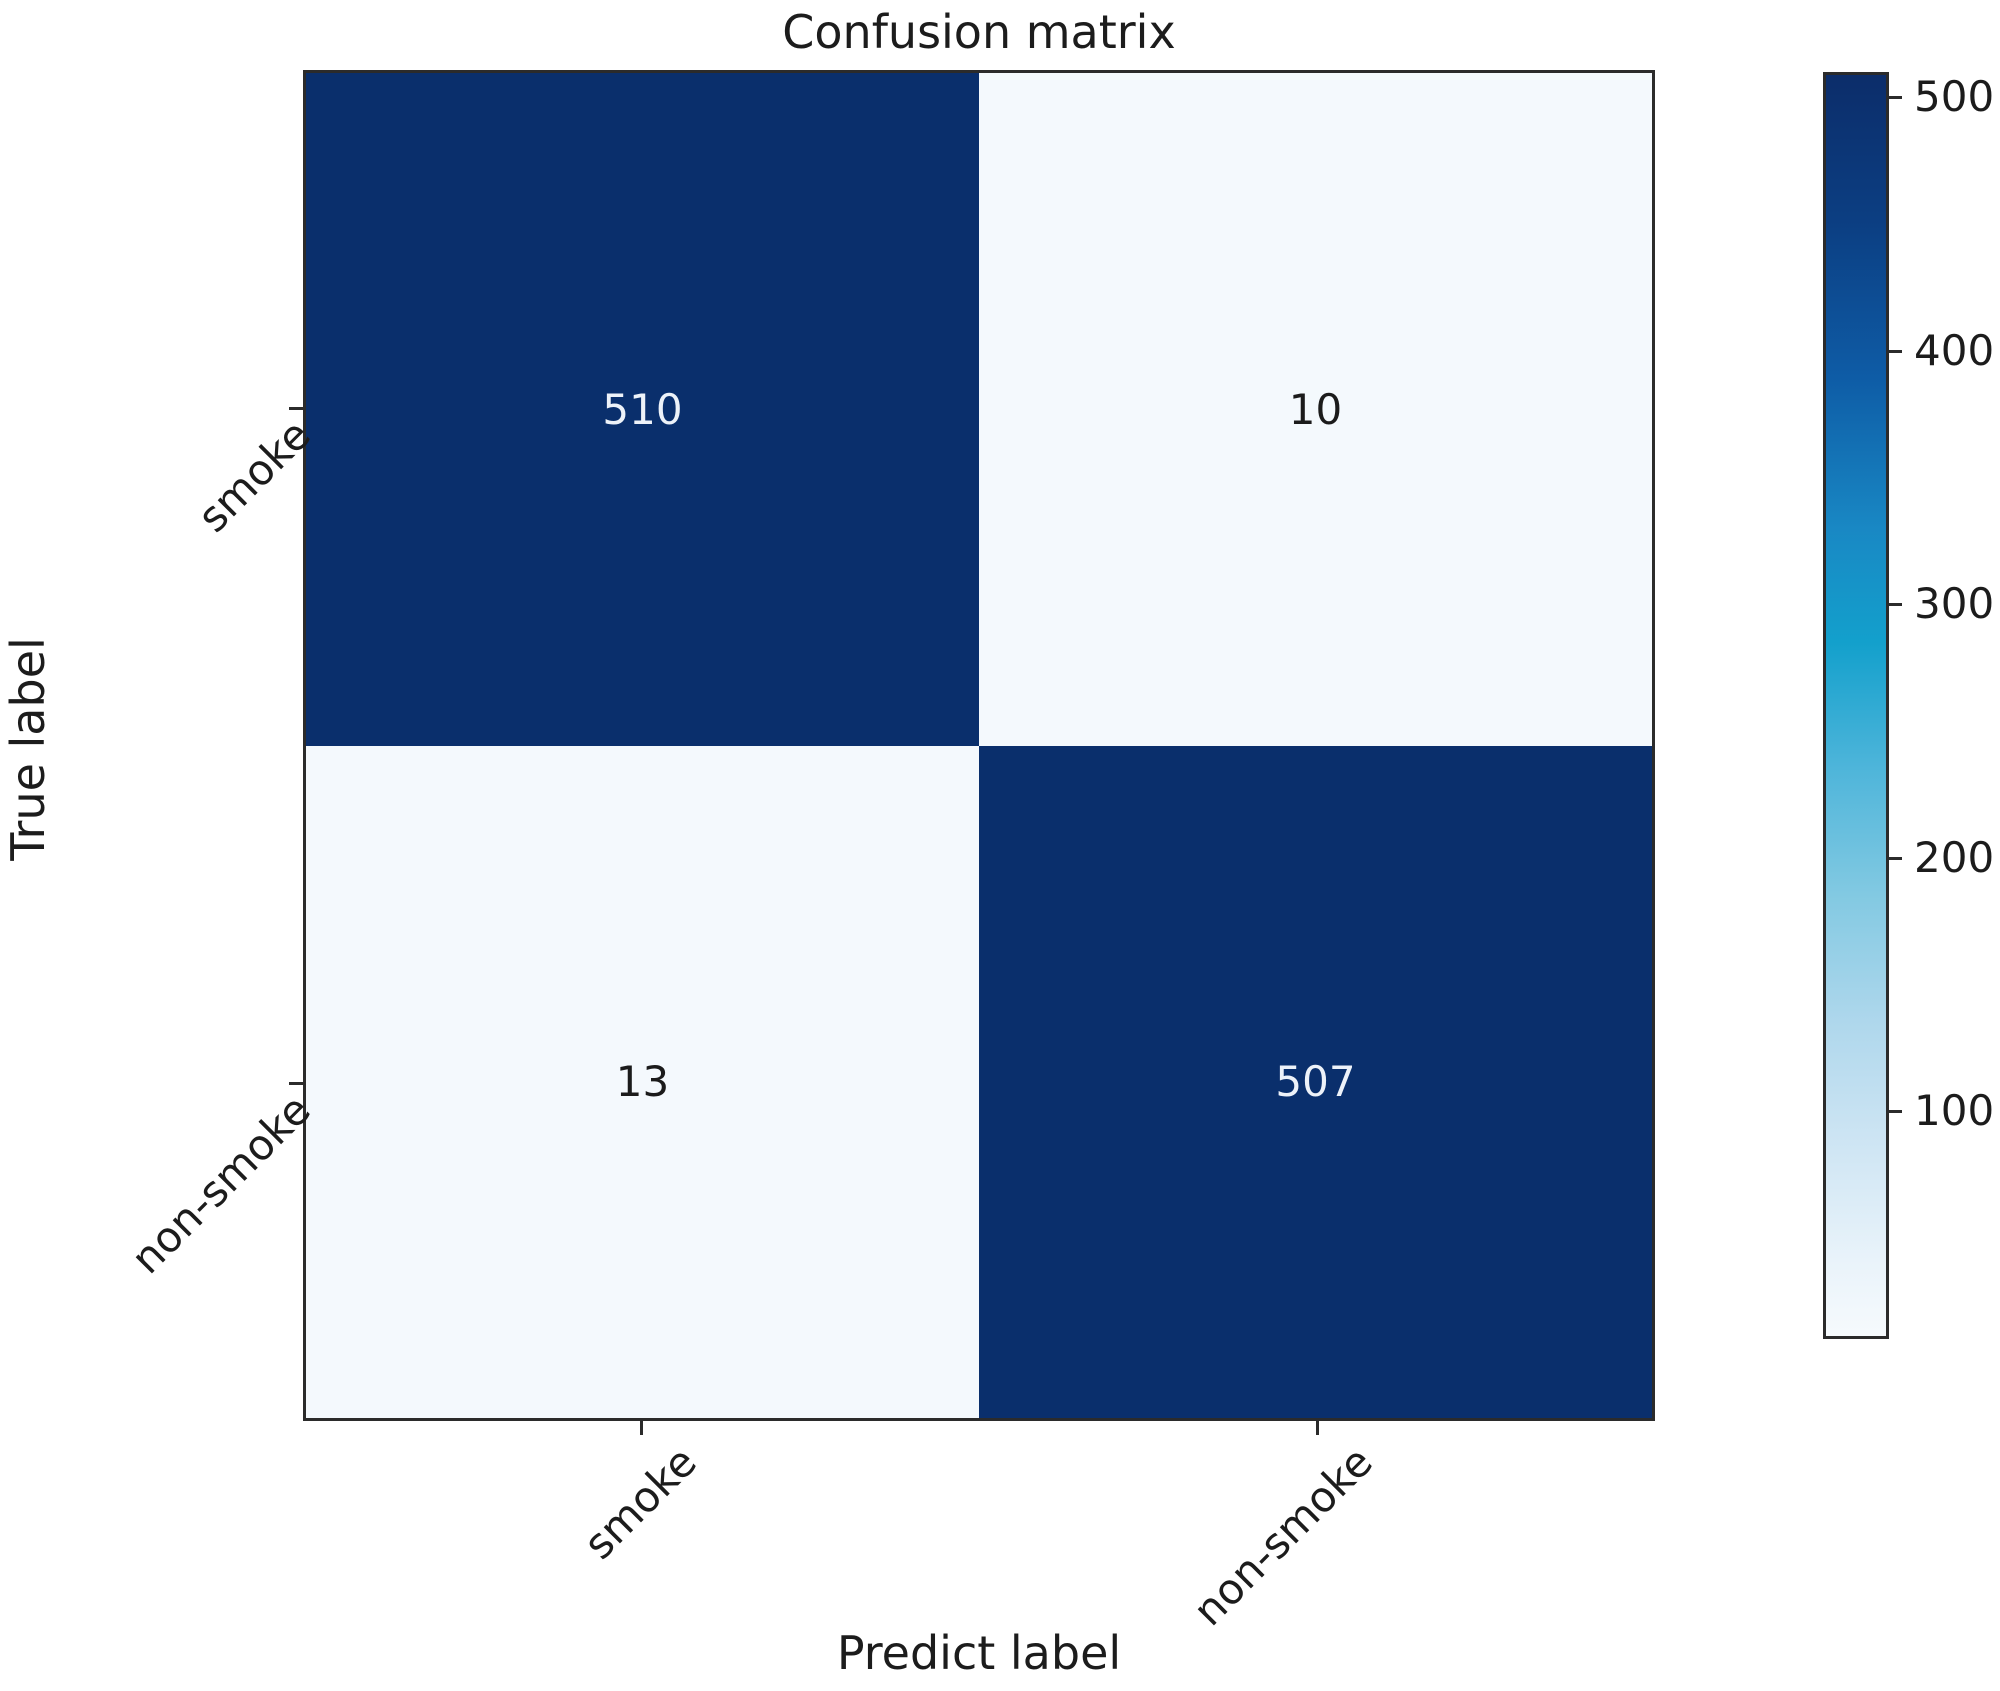 The image size is (2000, 1691). What do you see at coordinates (254, 475) in the screenshot?
I see `y-tick-label: smoke` at bounding box center [254, 475].